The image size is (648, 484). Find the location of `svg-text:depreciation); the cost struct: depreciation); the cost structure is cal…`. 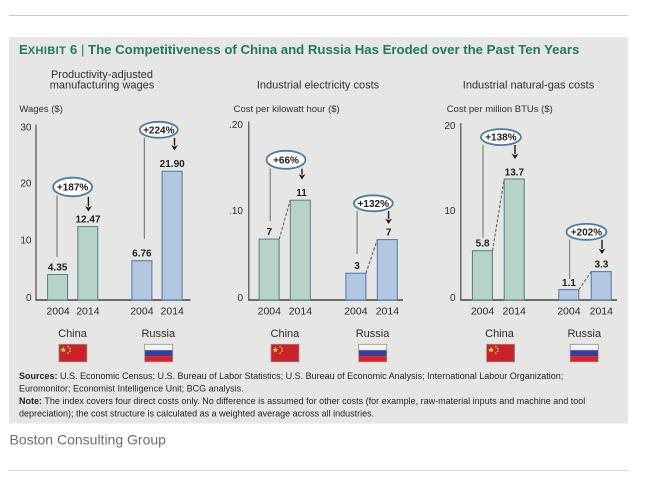

svg-text:depreciation); the cost struct: depreciation); the cost structure is cal… is located at coordinates (196, 414).